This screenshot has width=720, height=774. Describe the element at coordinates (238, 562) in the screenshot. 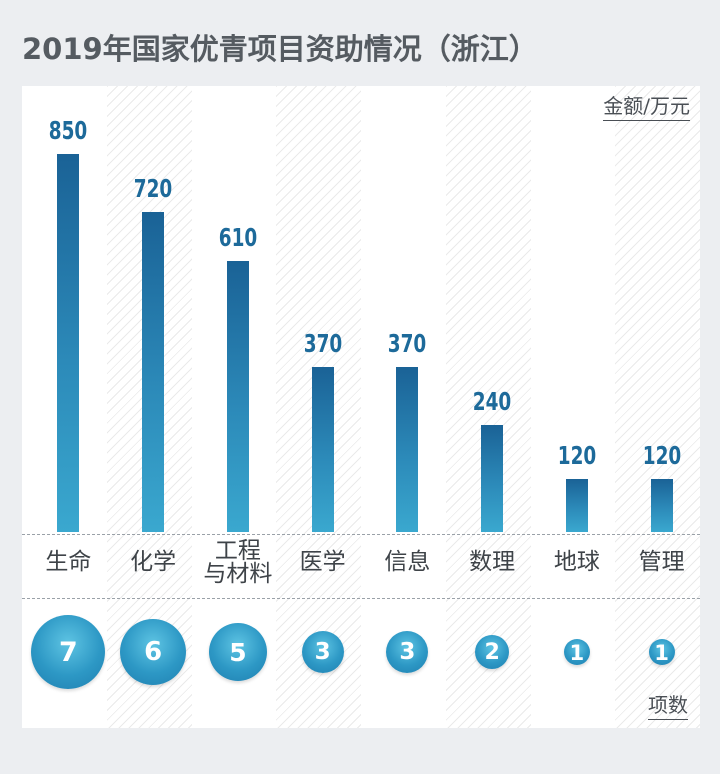

I see `category-label: 工程 与材料` at that location.